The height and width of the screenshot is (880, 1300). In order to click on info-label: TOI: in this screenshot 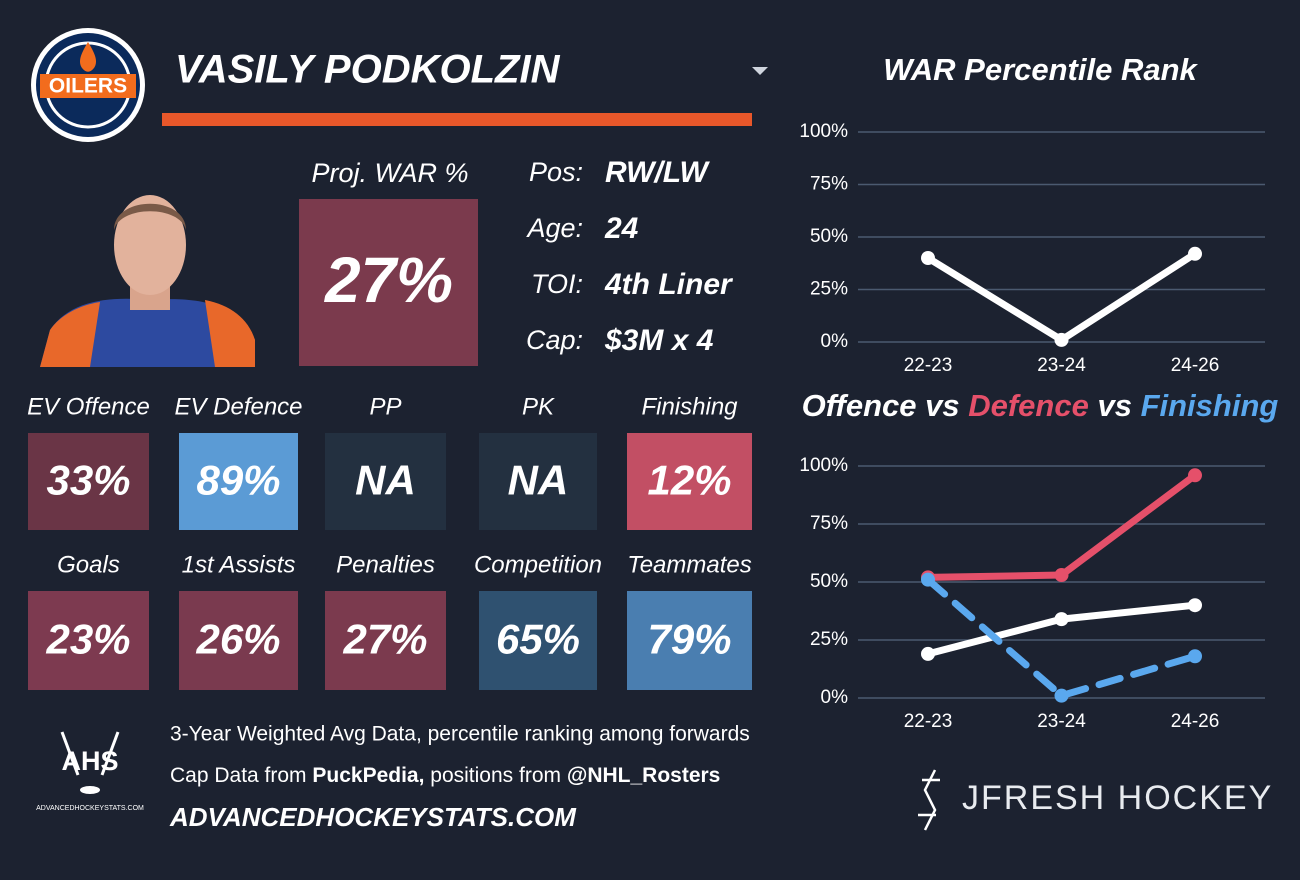, I will do `click(557, 284)`.